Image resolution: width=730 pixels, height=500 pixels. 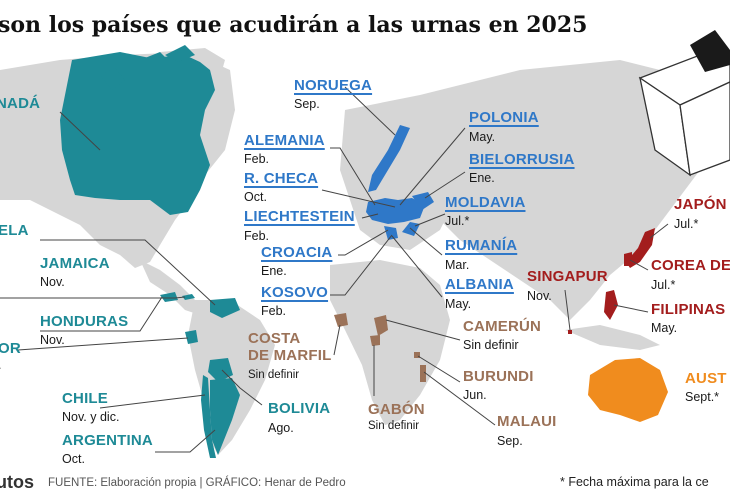 What do you see at coordinates (394, 426) in the screenshot?
I see `gabon-date: Sin definir` at bounding box center [394, 426].